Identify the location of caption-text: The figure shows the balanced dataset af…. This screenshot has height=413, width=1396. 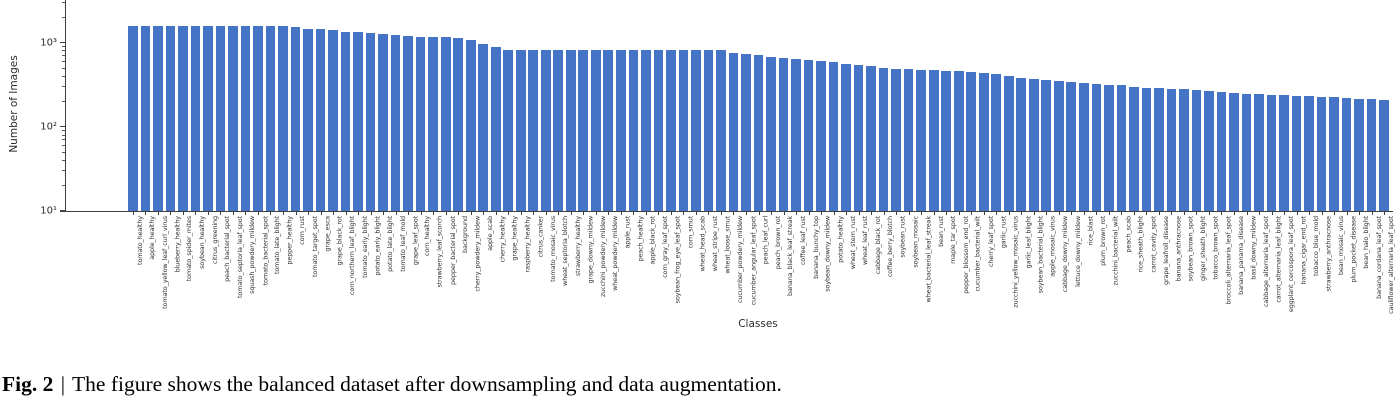
(427, 384).